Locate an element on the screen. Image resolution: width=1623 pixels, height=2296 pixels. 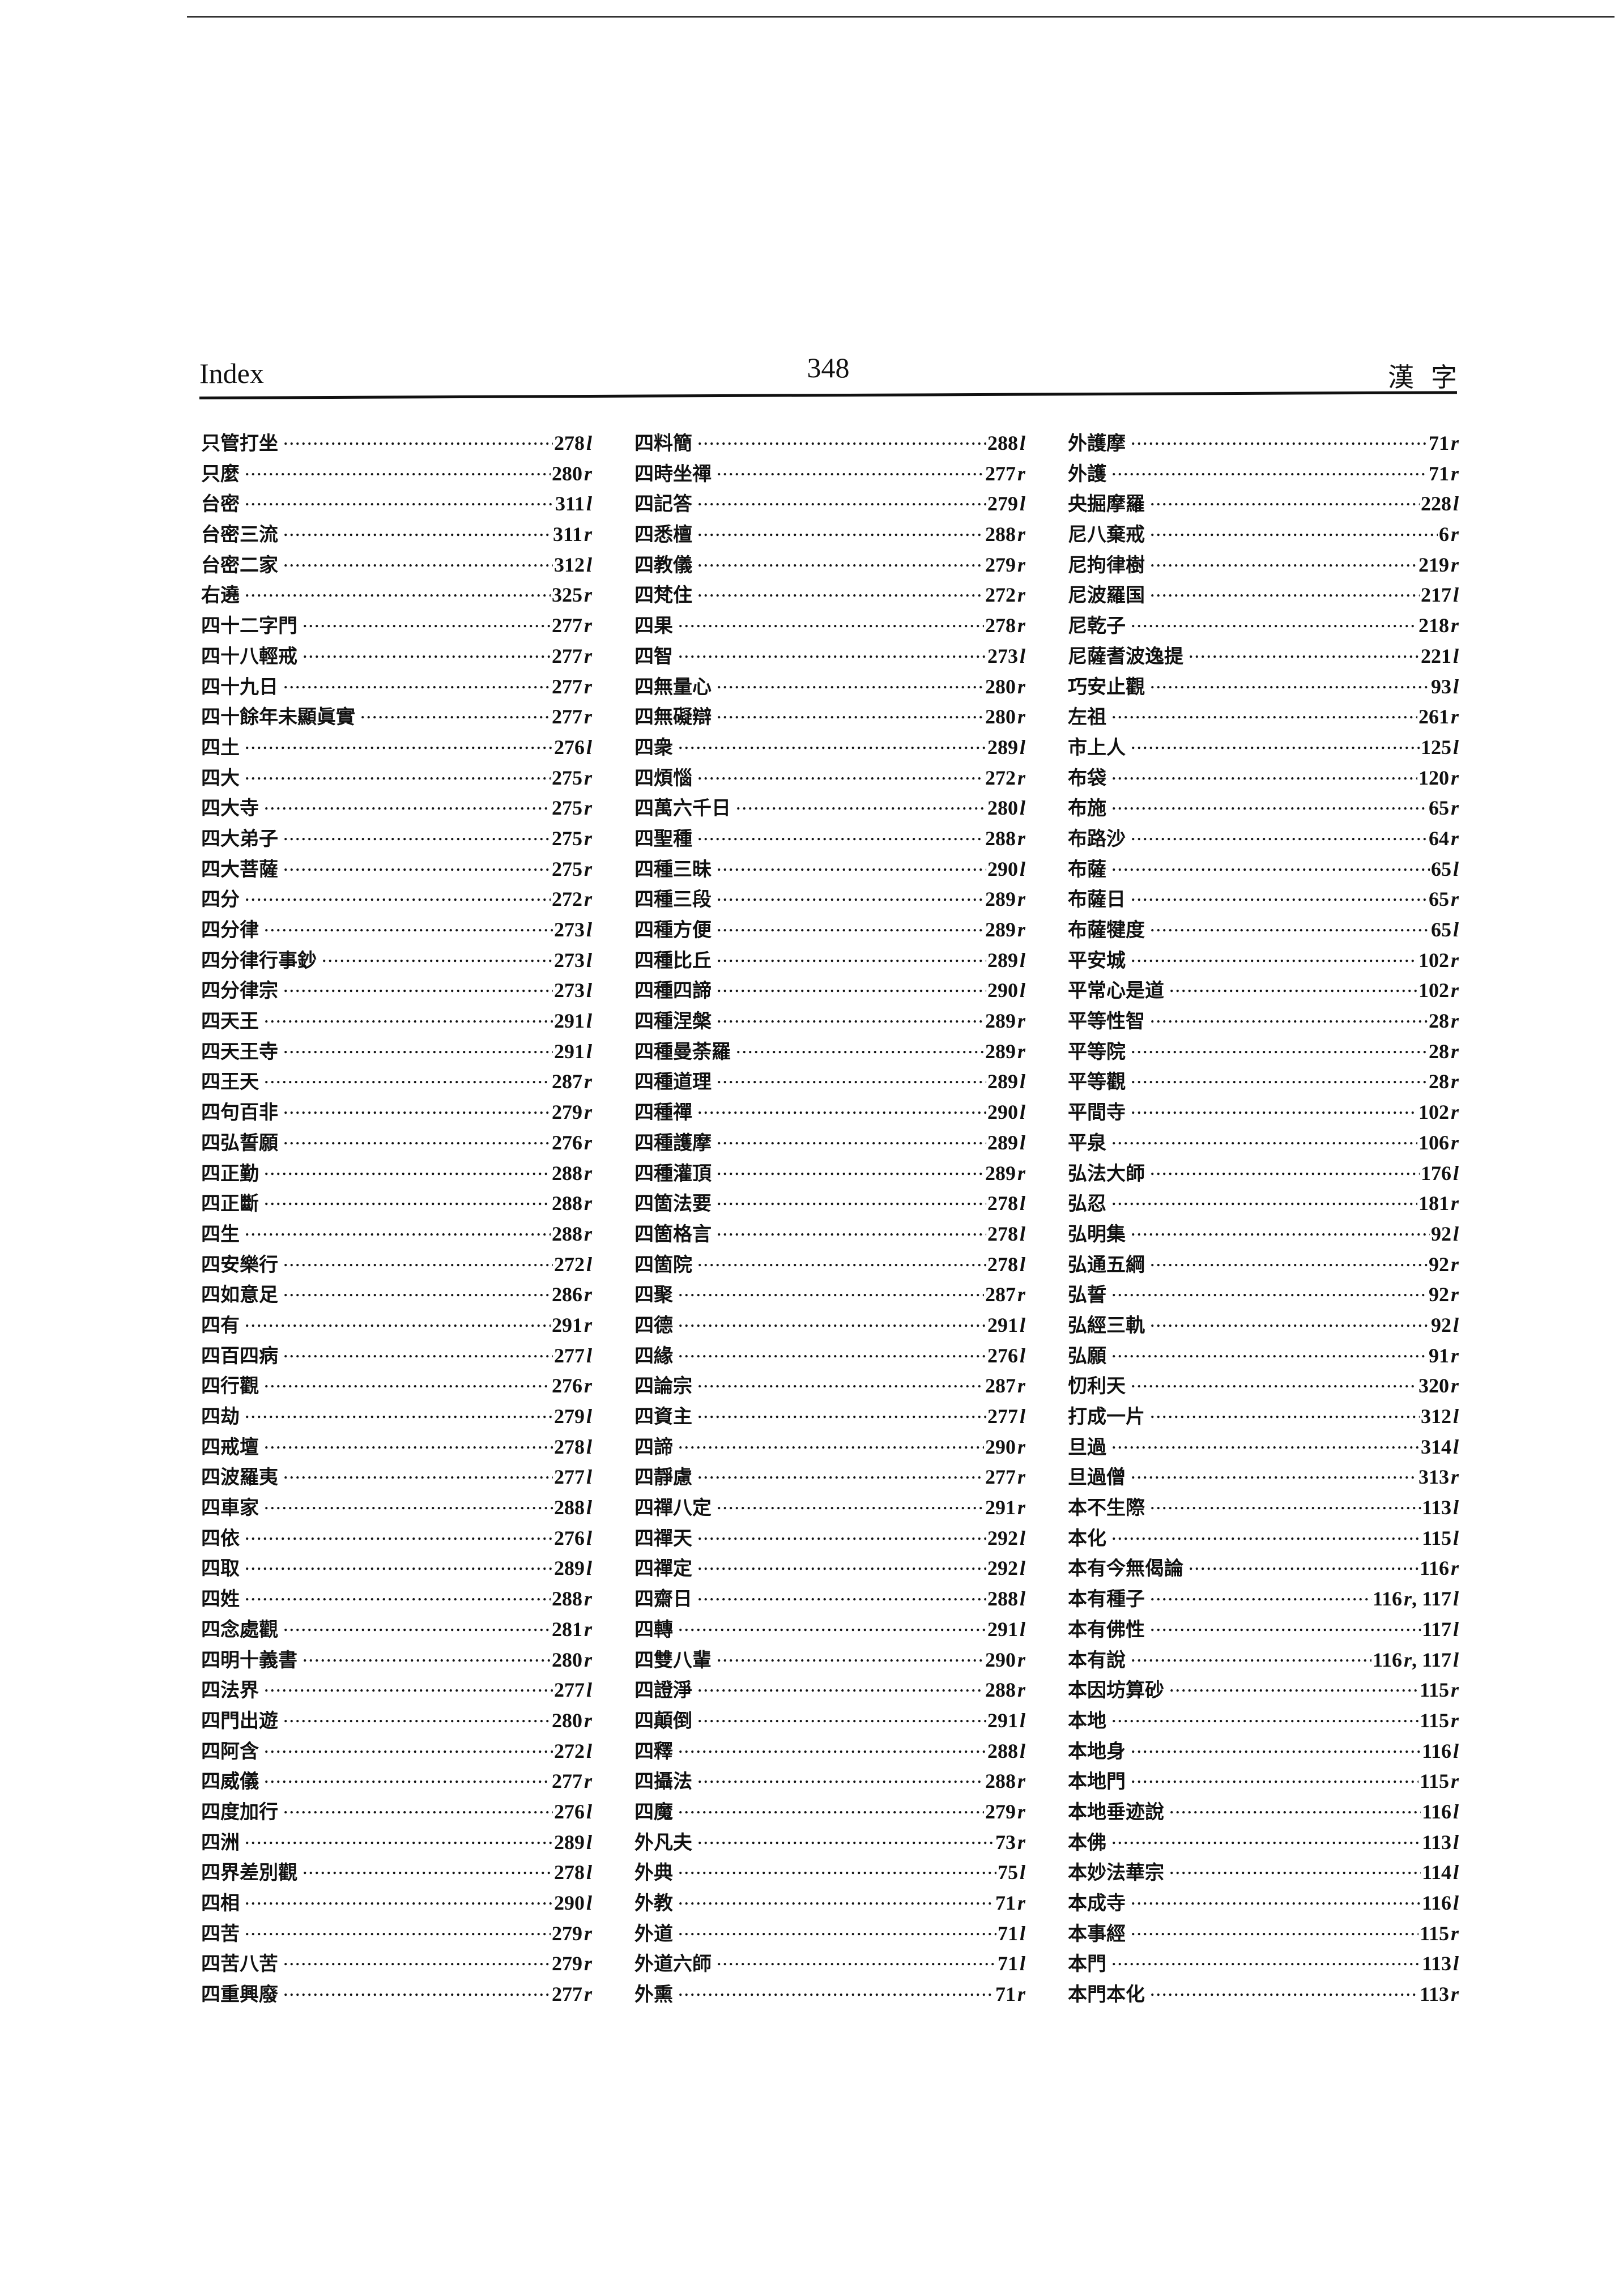
index-entry: 四聚 287r is located at coordinates (829, 1294).